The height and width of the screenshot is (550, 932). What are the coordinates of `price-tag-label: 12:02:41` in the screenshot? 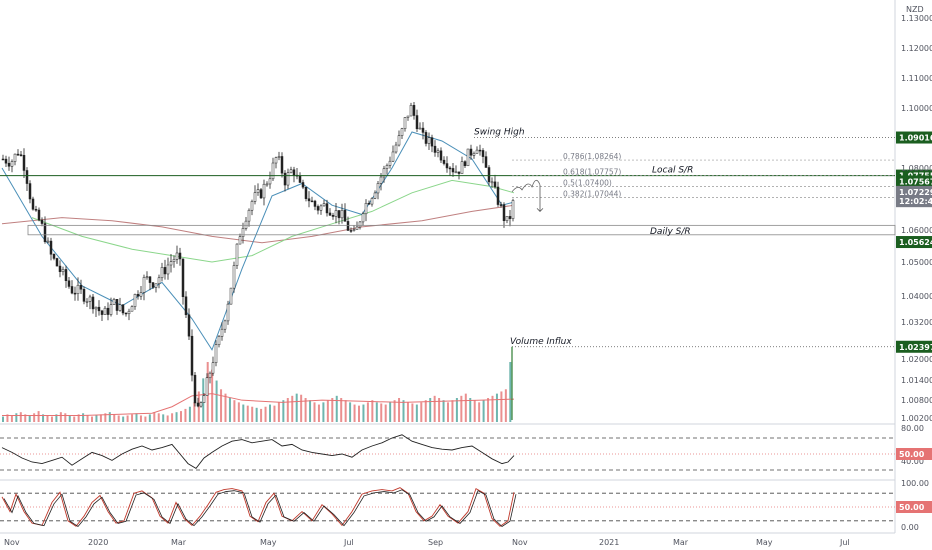 It's located at (915, 201).